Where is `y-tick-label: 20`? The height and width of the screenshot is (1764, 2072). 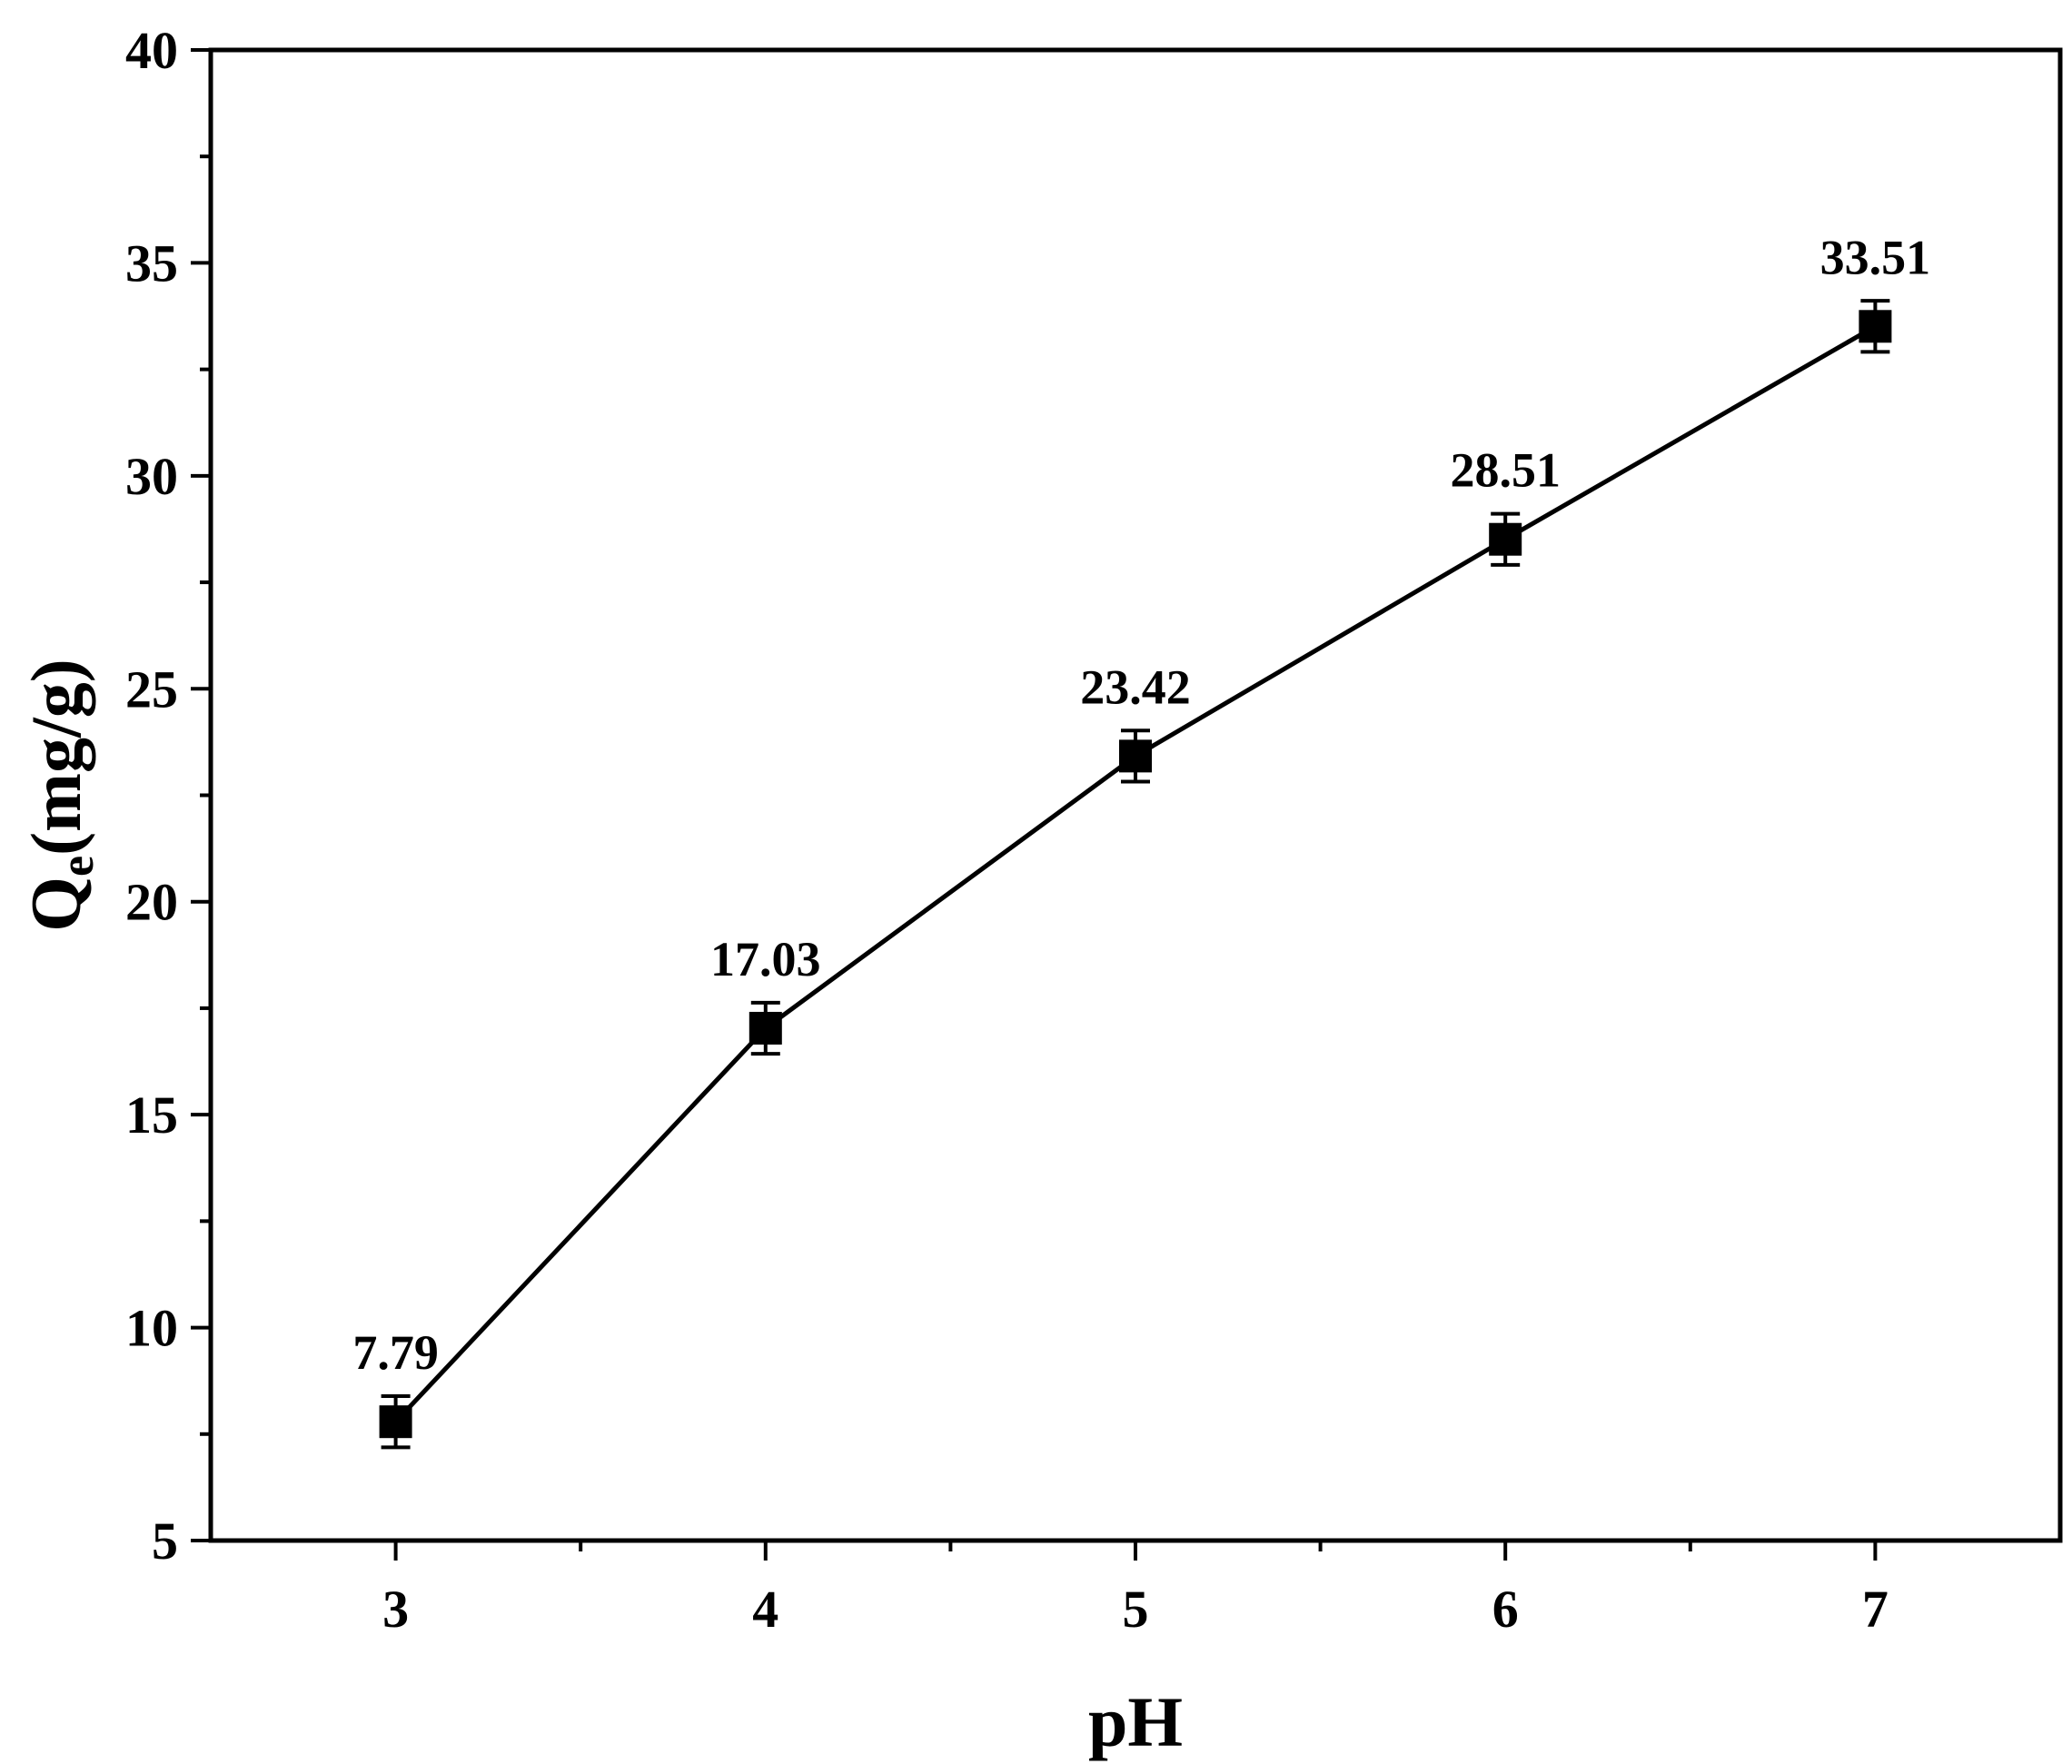 y-tick-label: 20 is located at coordinates (152, 902).